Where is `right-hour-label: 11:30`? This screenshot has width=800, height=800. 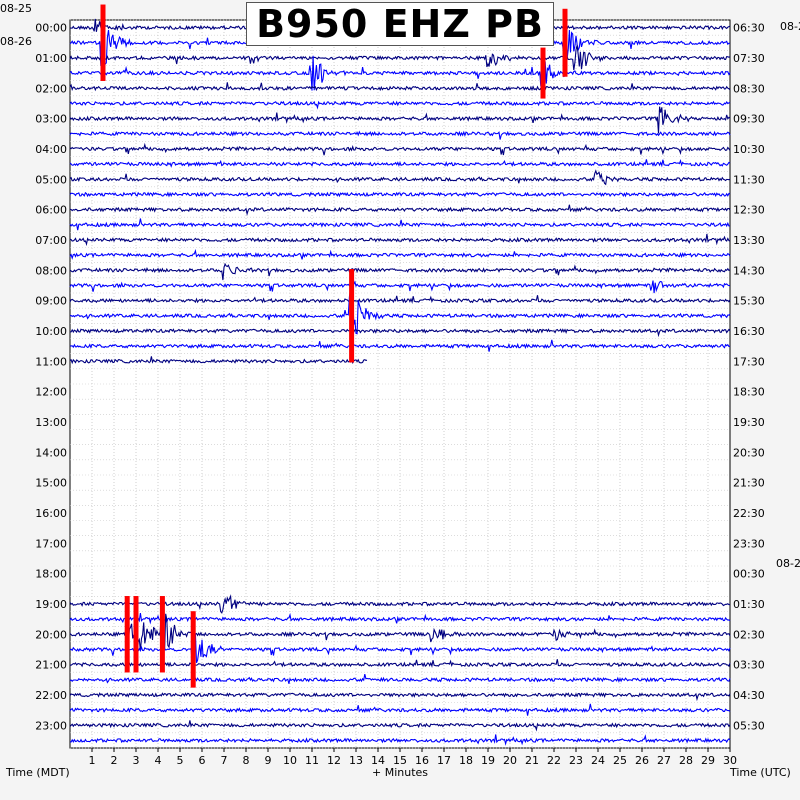
right-hour-label: 11:30 is located at coordinates (749, 179).